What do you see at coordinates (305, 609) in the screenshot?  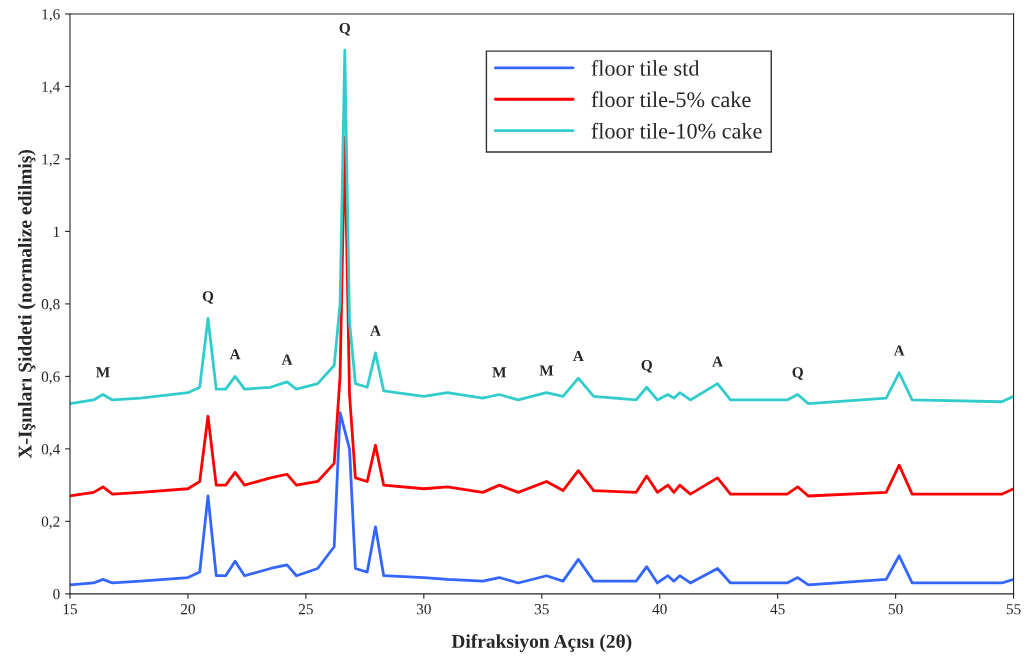 I see `x-tick-label: 25` at bounding box center [305, 609].